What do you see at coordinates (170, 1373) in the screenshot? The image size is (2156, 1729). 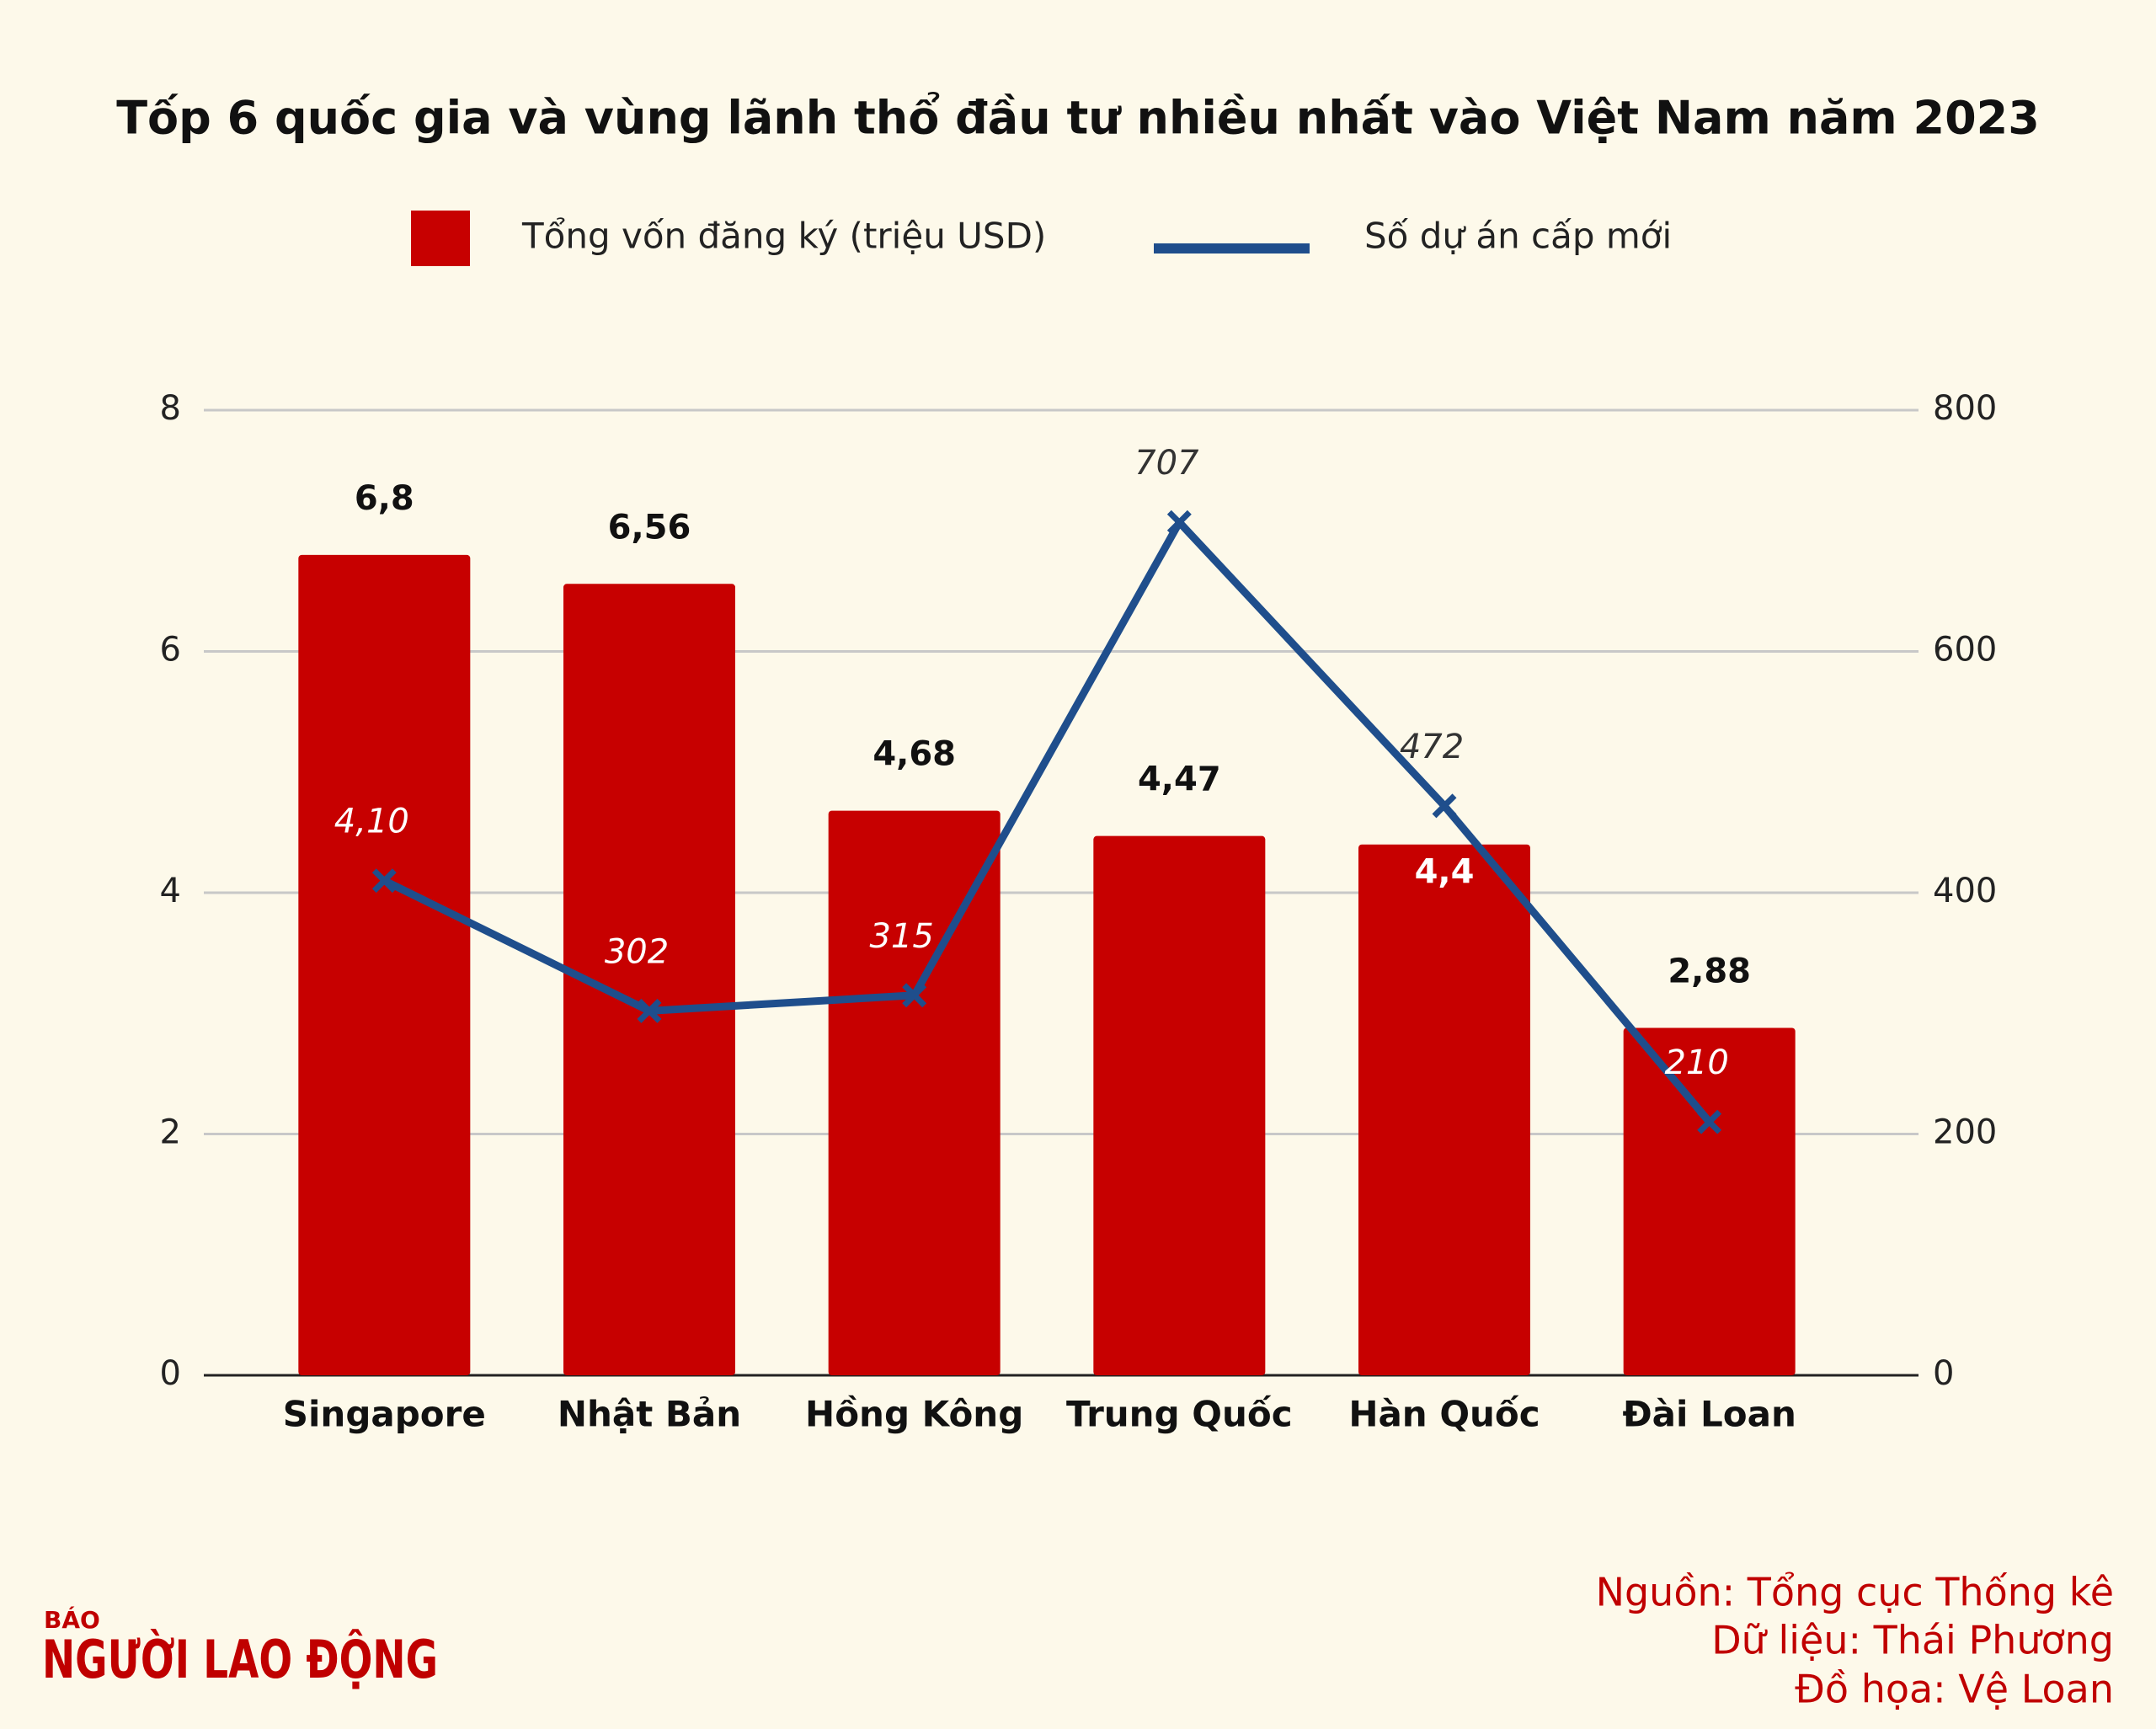 I see `y-tick-label: 0` at bounding box center [170, 1373].